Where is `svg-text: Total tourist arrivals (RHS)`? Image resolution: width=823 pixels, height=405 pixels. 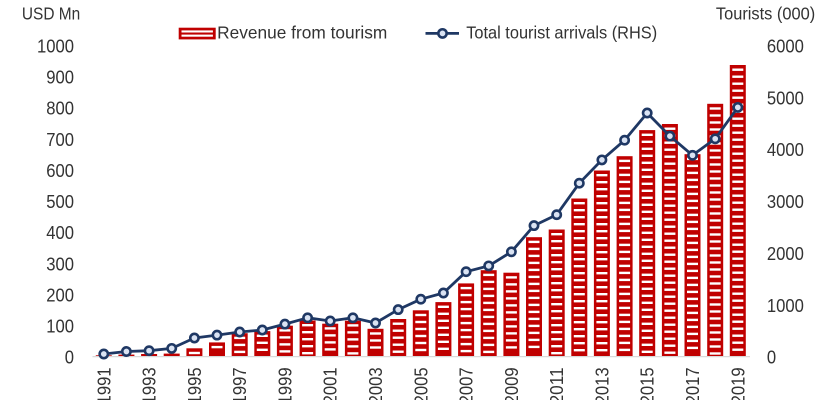
svg-text: Total tourist arrivals (RHS) is located at coordinates (561, 32).